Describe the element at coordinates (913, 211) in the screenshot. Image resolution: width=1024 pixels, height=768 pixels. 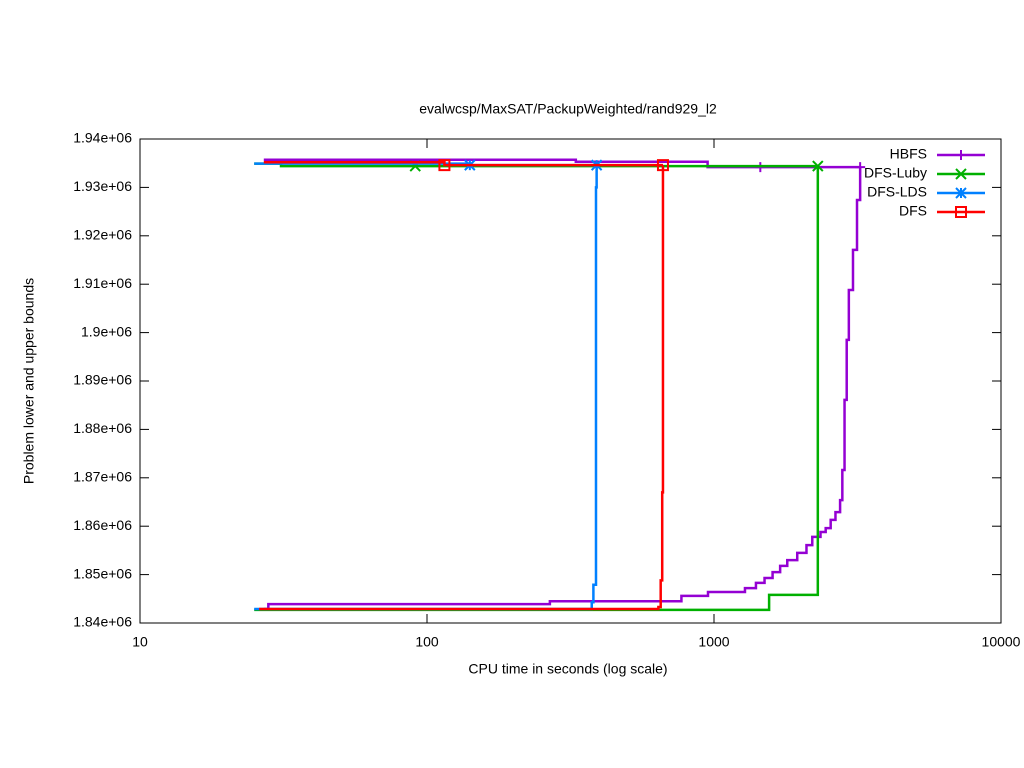
I see `legend-label: DFS` at that location.